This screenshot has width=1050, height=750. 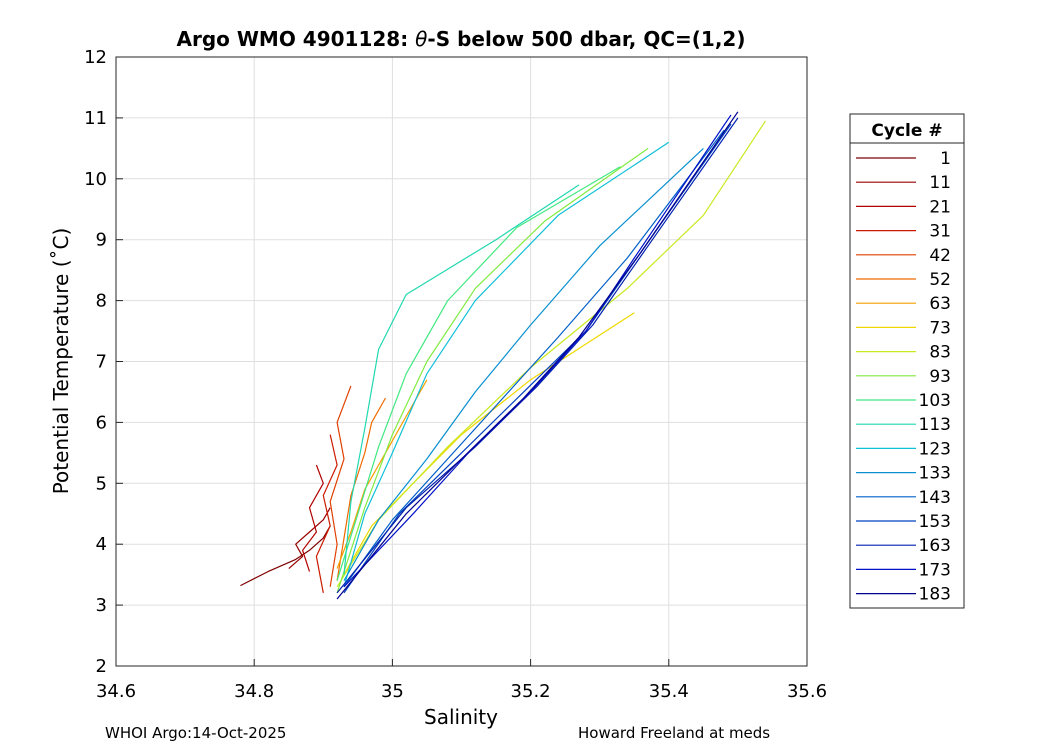 I want to click on y-tick-label: 5, so click(x=101, y=483).